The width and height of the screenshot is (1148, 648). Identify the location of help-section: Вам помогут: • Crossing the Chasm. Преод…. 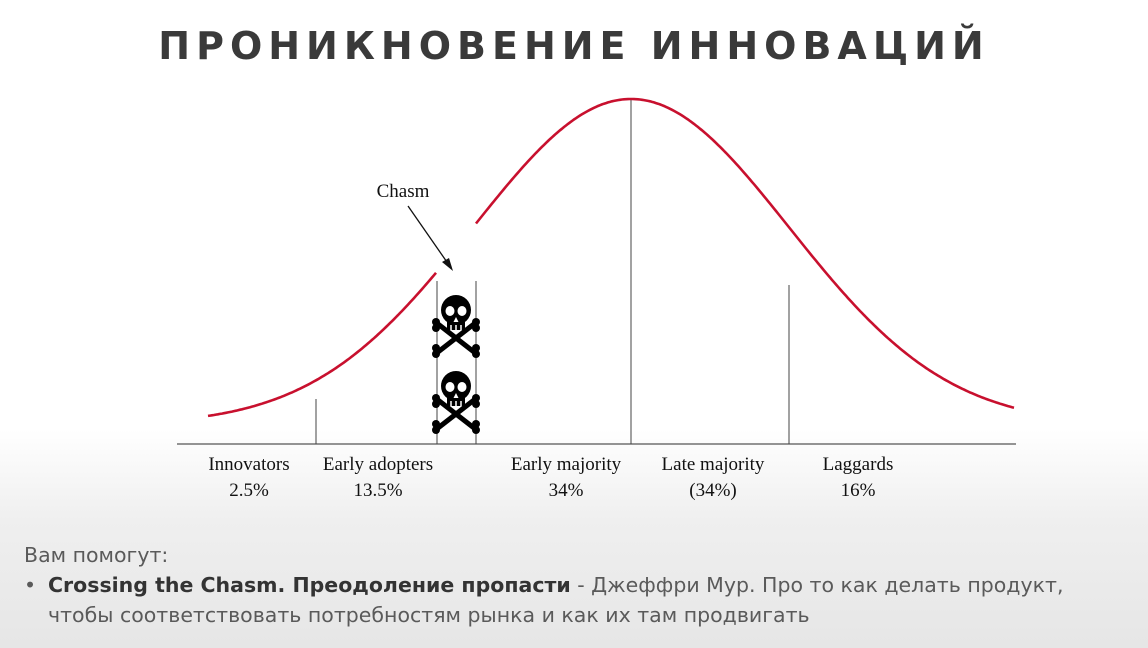
(579, 585).